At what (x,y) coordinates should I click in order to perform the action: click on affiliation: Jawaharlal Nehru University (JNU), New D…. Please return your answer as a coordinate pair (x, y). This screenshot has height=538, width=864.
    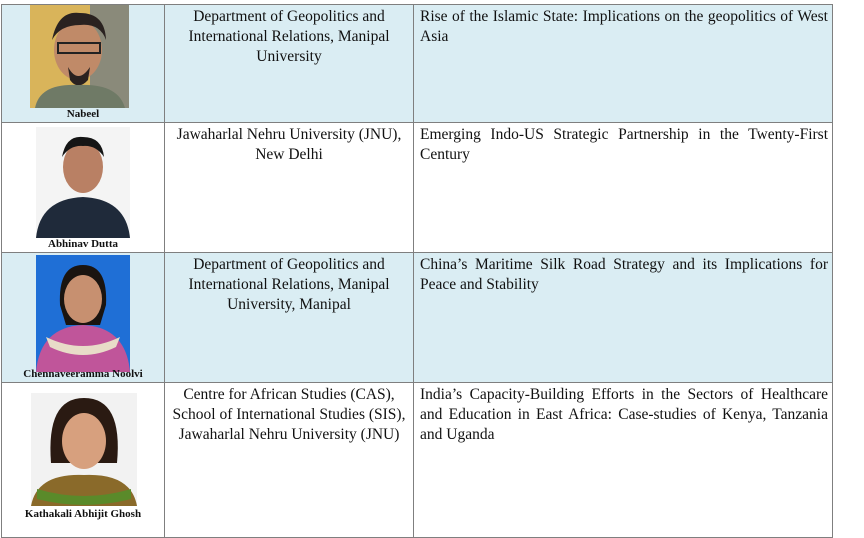
    Looking at the image, I should click on (289, 187).